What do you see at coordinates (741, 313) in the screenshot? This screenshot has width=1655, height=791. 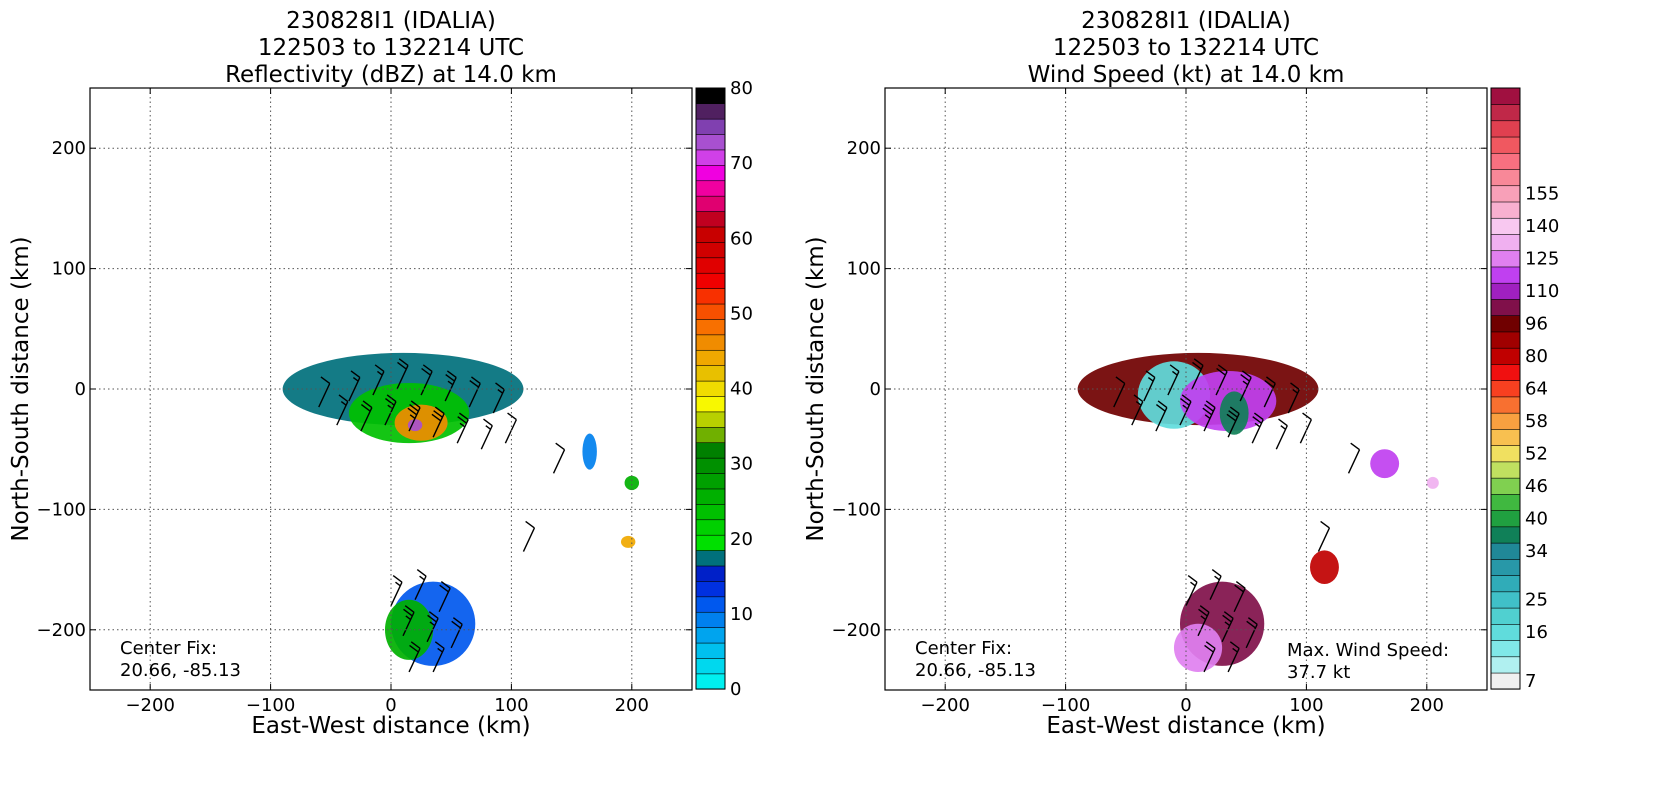 I see `reflectivity-colorbar-tick-label: 50` at bounding box center [741, 313].